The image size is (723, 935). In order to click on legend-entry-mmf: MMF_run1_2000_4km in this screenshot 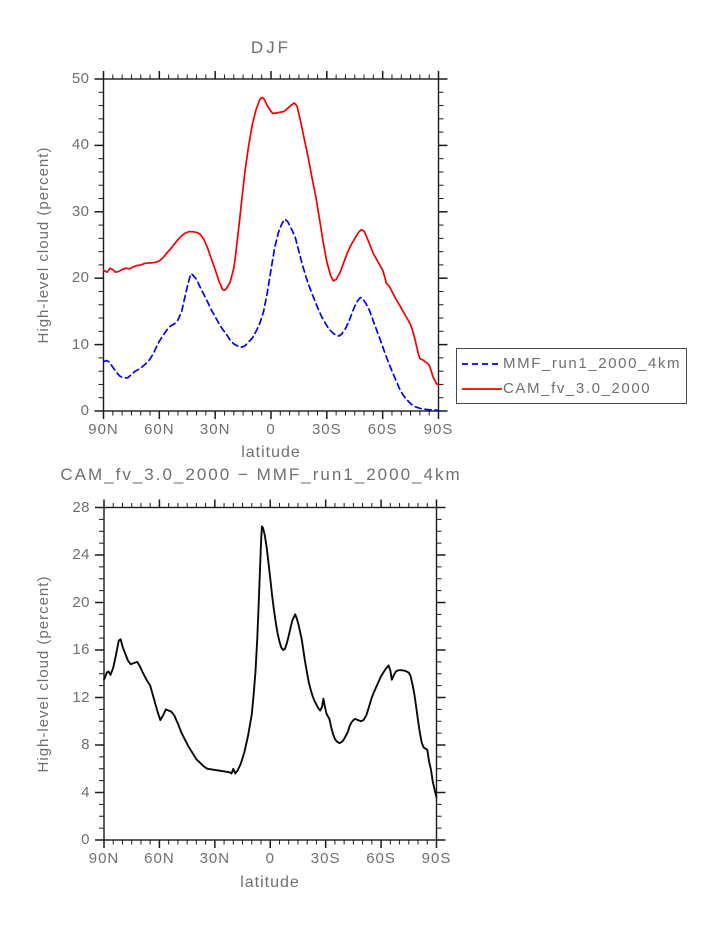, I will do `click(571, 363)`.